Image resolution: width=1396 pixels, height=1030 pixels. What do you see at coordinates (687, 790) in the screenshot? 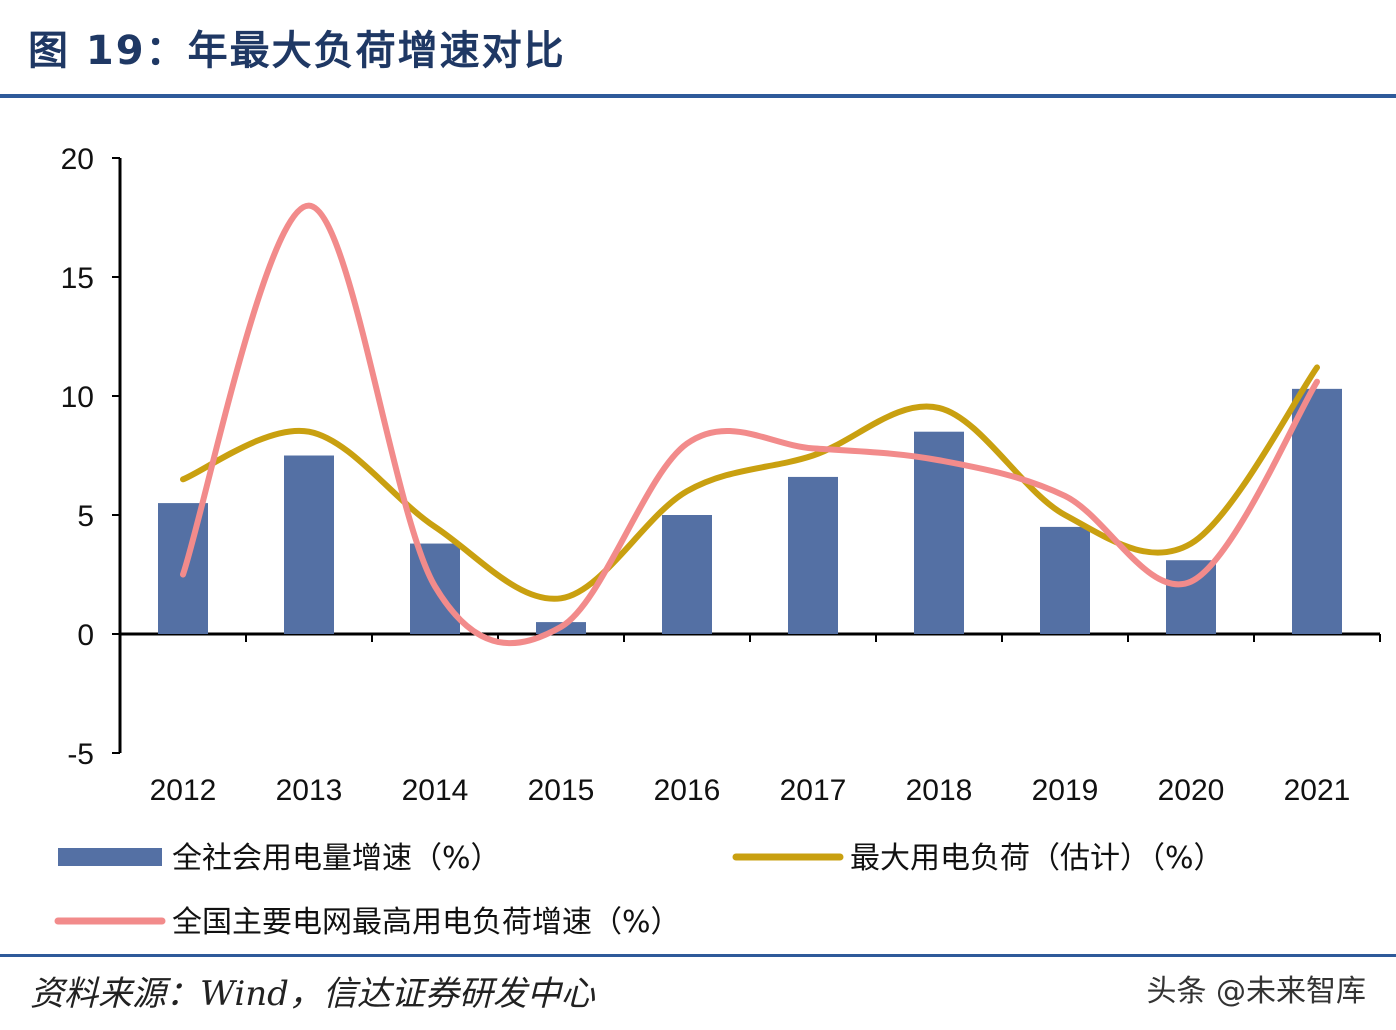
I see `x-tick-label: 2016` at bounding box center [687, 790].